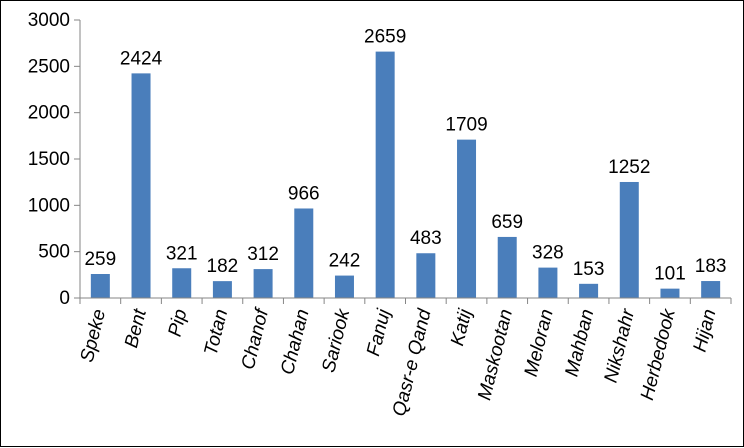  I want to click on category-label: Katij, so click(462, 327).